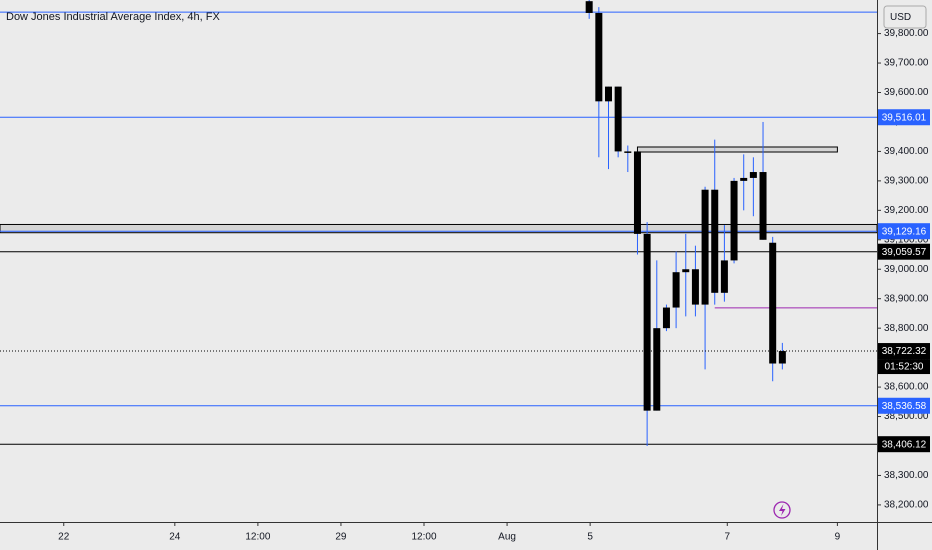  Describe the element at coordinates (728, 537) in the screenshot. I see `x-tick-label: 7` at that location.